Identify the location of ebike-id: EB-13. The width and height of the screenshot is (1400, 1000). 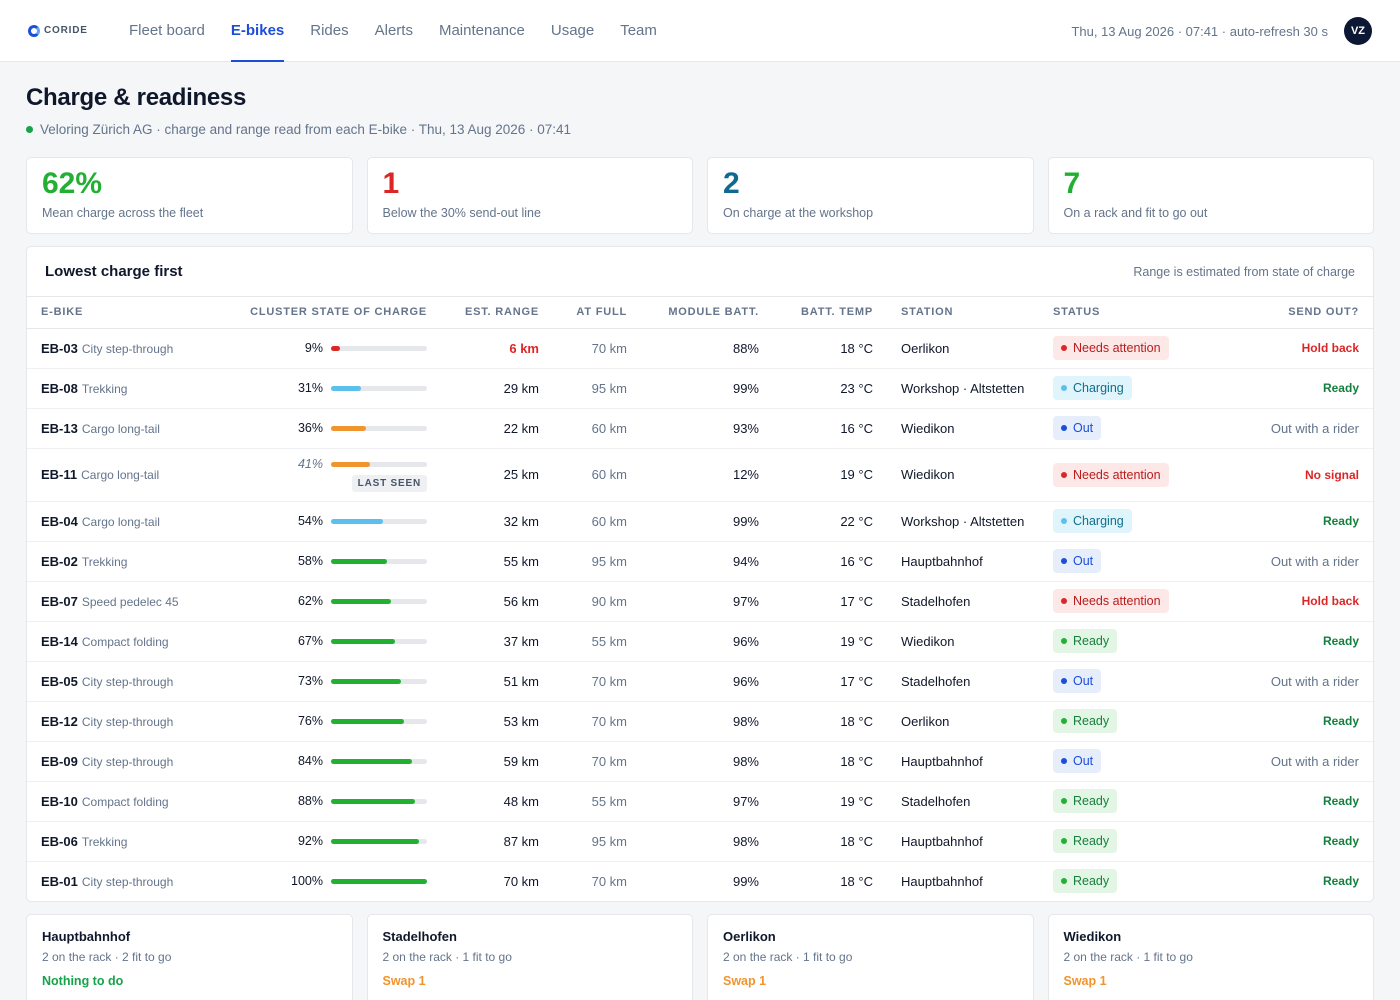
(59, 428).